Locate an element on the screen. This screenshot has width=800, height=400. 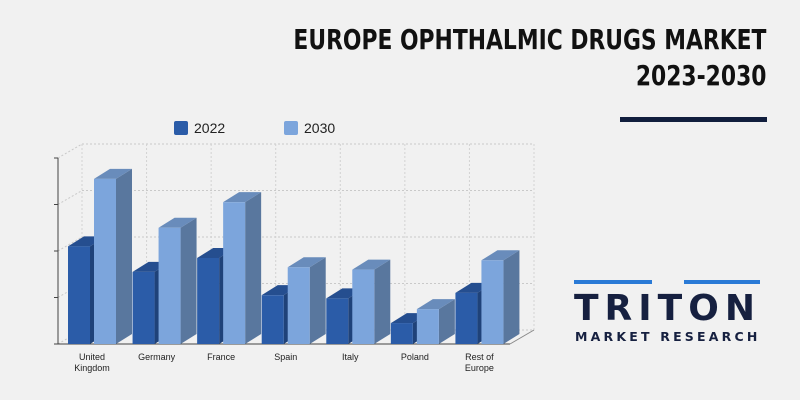
bar-top-united-kingdom-2030 is located at coordinates (113, 173).